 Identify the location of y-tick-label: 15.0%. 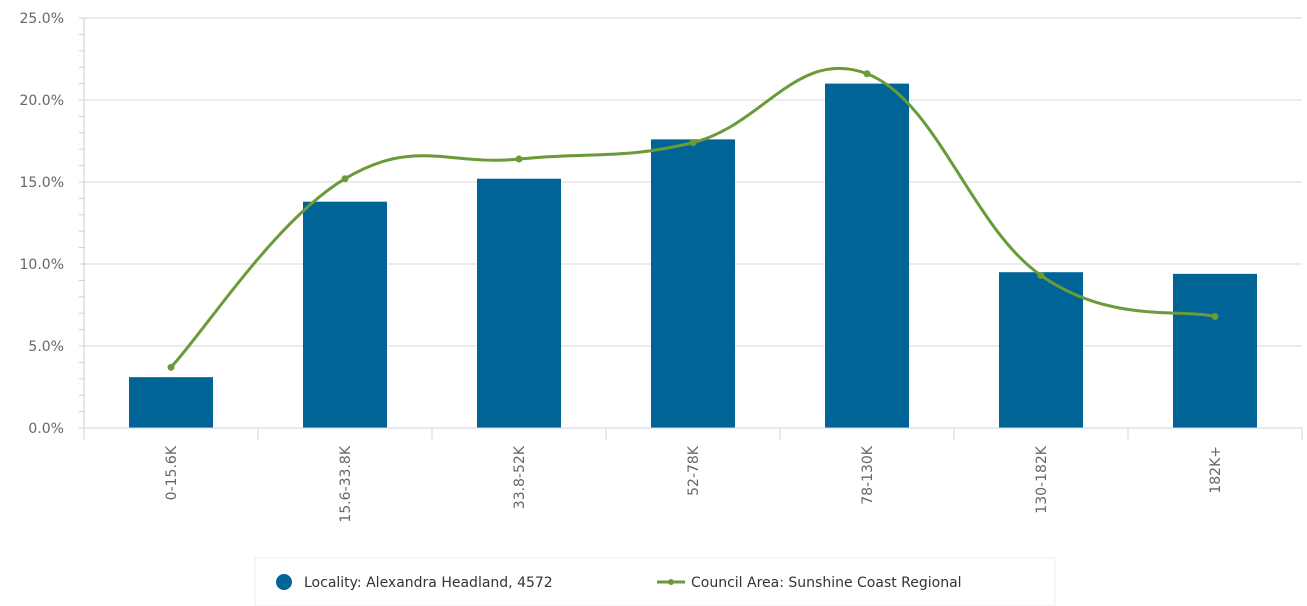
(42, 183).